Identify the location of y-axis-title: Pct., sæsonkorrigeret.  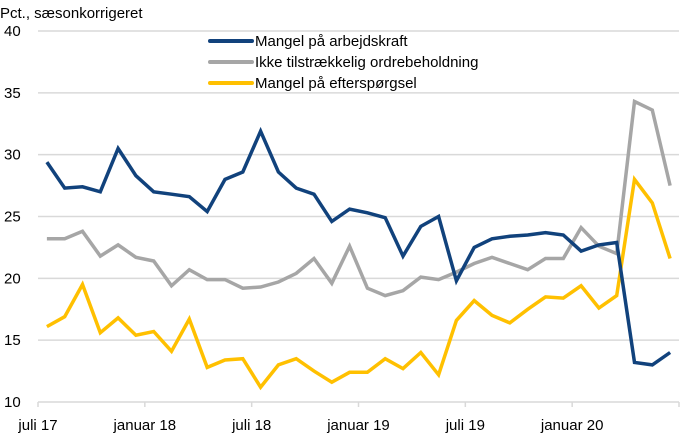
(71, 13).